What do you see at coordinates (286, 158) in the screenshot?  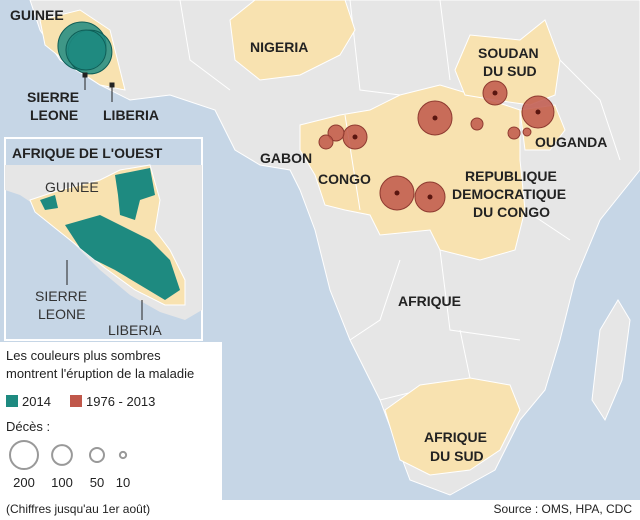 I see `label: GABON` at bounding box center [286, 158].